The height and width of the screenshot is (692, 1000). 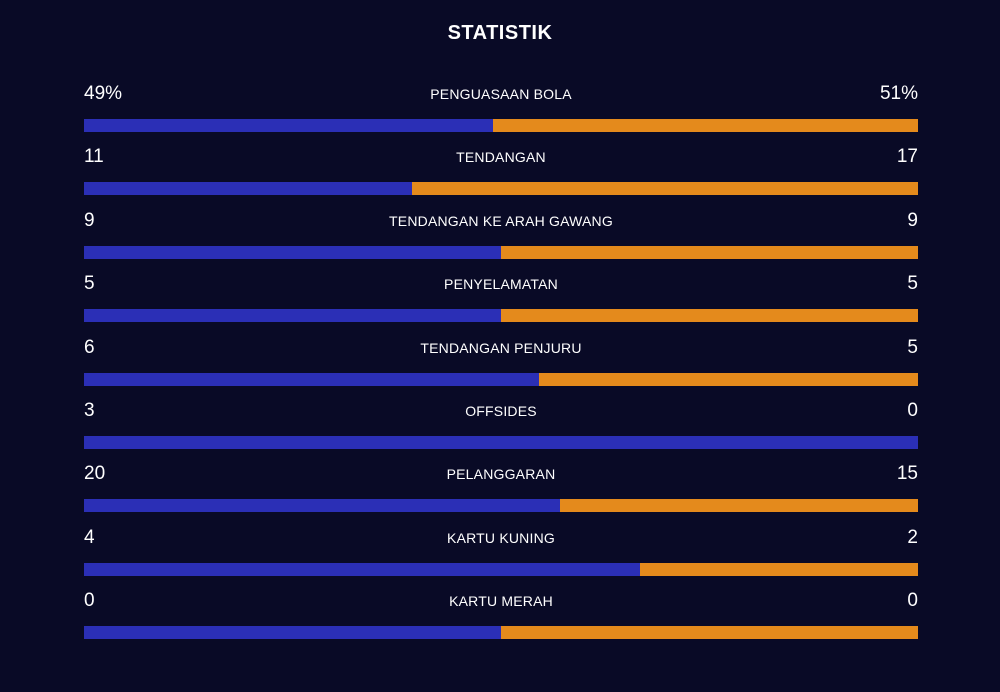 What do you see at coordinates (501, 620) in the screenshot?
I see `stat-row: KARTU MERAH 0 0` at bounding box center [501, 620].